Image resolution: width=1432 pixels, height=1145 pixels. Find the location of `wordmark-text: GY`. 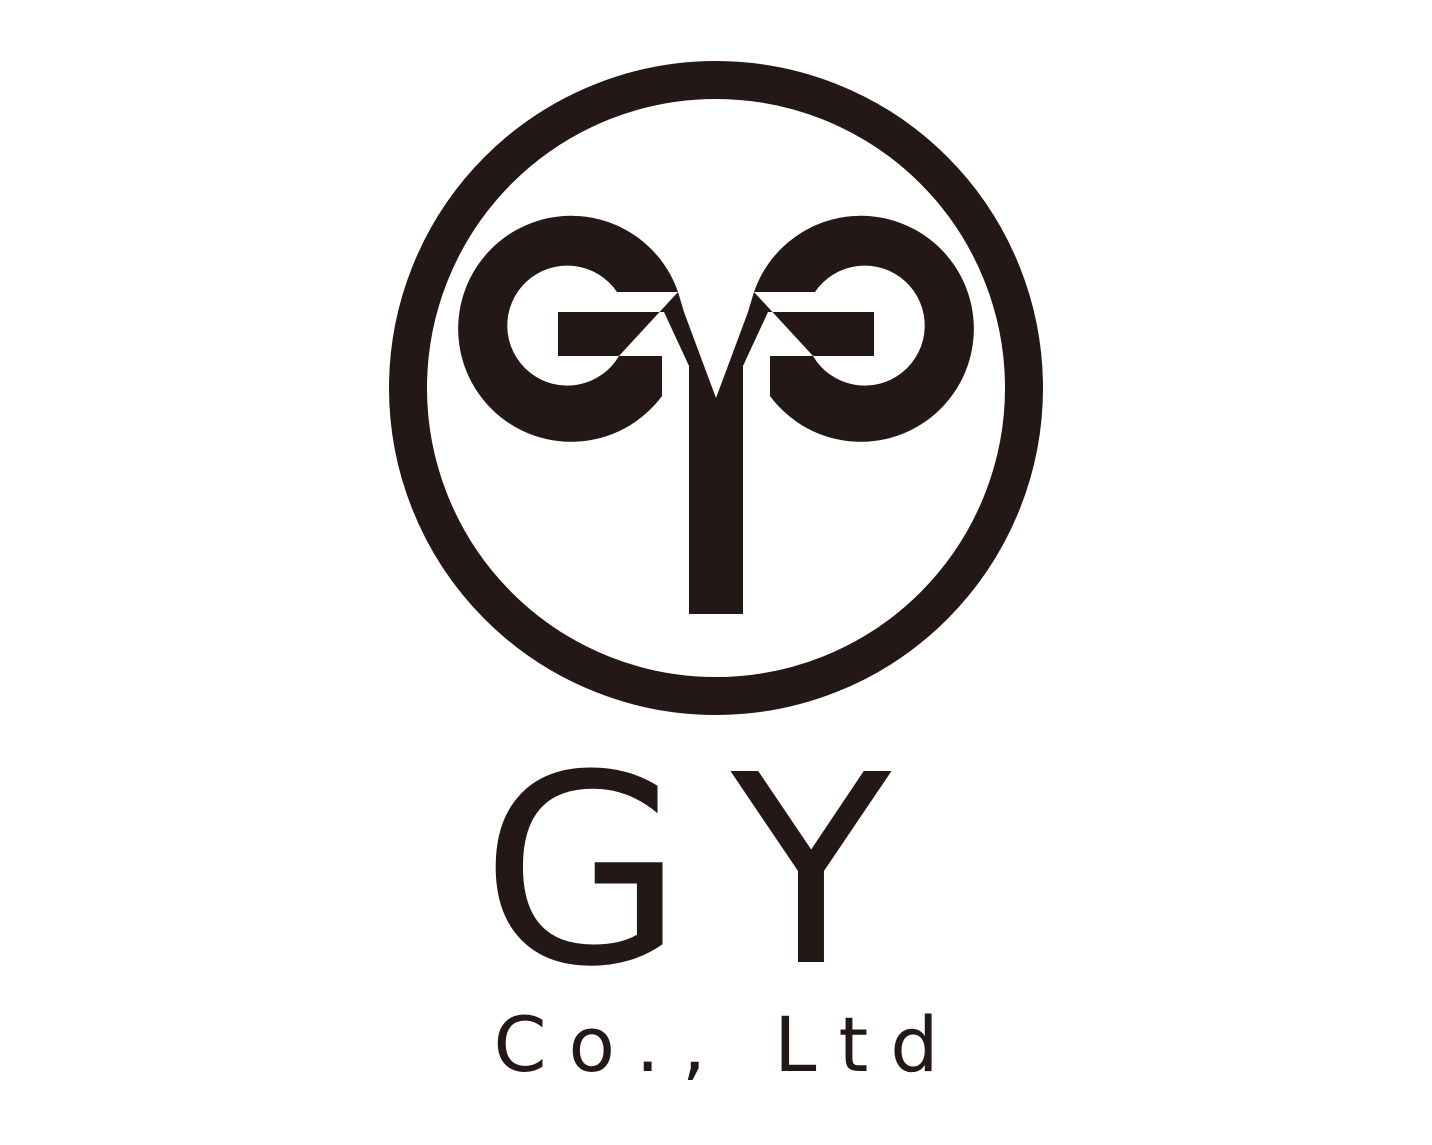

wordmark-text: GY is located at coordinates (716, 867).